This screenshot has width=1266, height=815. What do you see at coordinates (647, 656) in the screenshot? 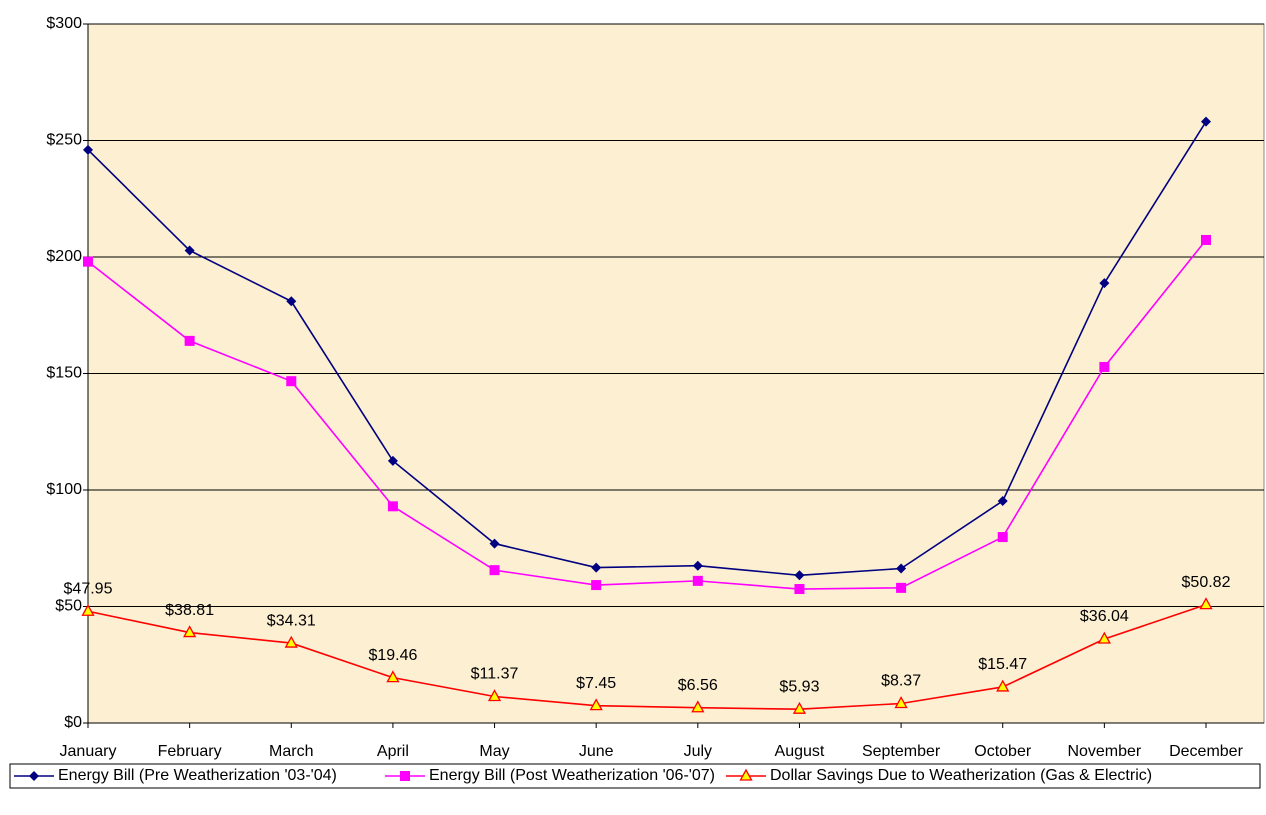
I see `series-line` at bounding box center [647, 656].